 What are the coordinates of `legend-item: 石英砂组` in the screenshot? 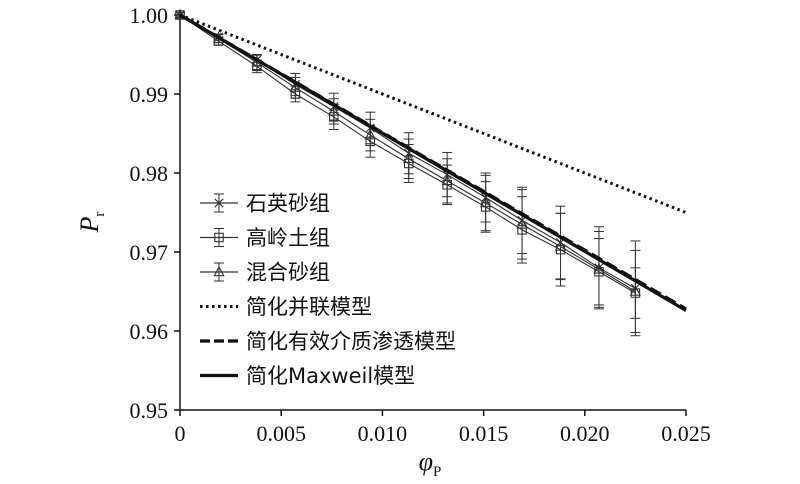 It's located at (265, 204).